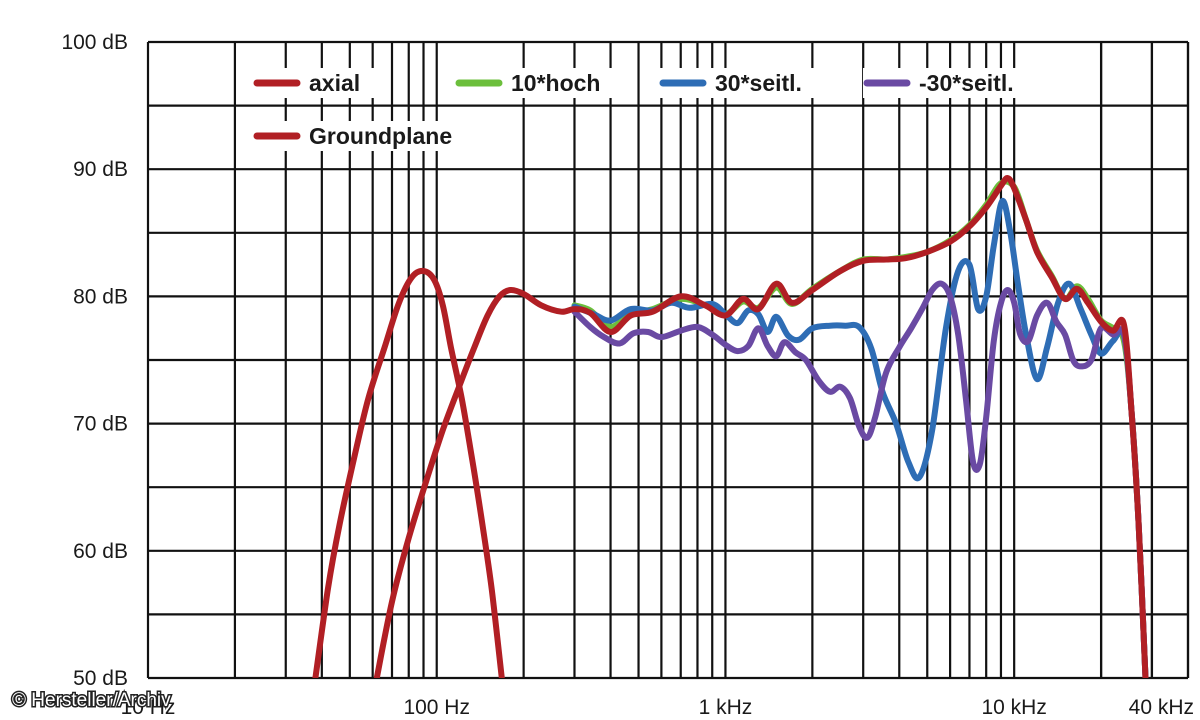 Image resolution: width=1200 pixels, height=720 pixels. What do you see at coordinates (380, 136) in the screenshot?
I see `legend-label-groundplane: Groundplane` at bounding box center [380, 136].